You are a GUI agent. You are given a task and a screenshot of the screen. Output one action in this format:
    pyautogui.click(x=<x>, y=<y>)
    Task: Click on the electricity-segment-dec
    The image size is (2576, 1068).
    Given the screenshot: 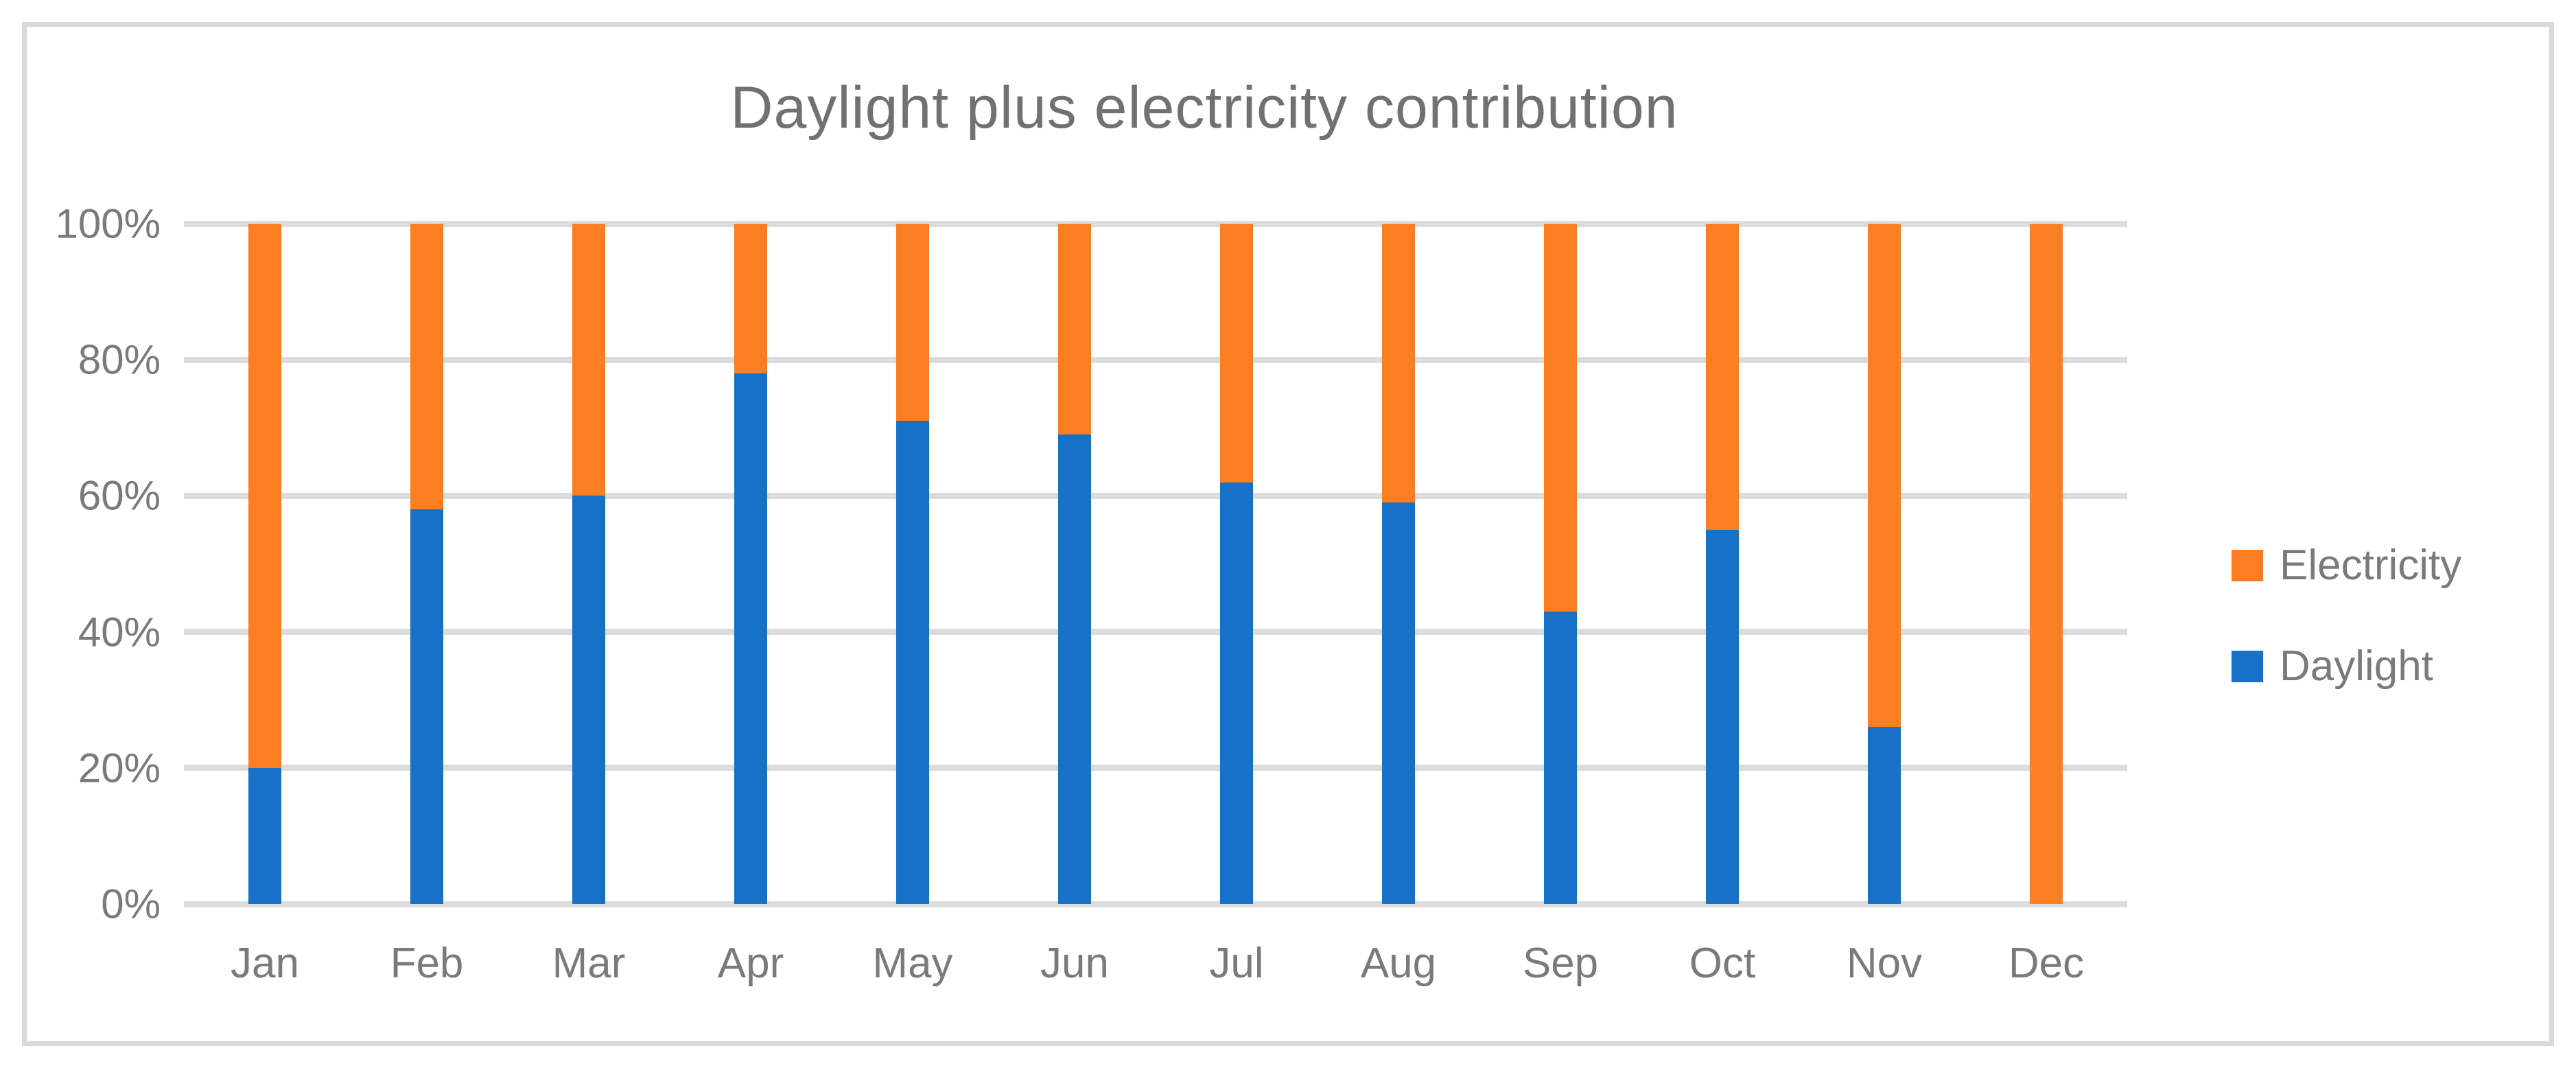 What is the action you would take?
    pyautogui.click(x=2046, y=564)
    